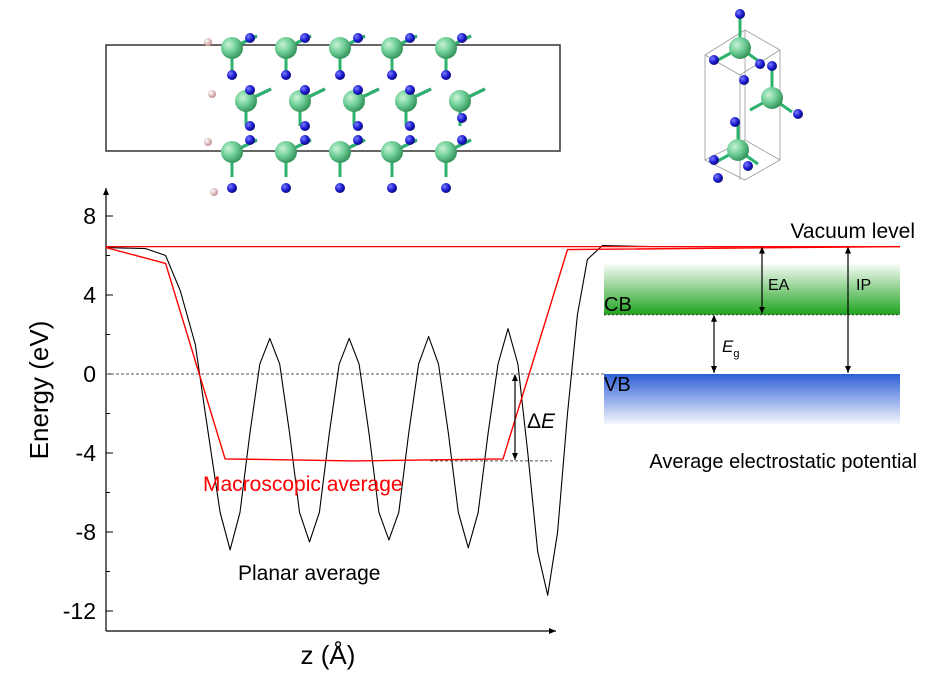  Describe the element at coordinates (736, 354) in the screenshot. I see `eg-label-sub: g` at that location.